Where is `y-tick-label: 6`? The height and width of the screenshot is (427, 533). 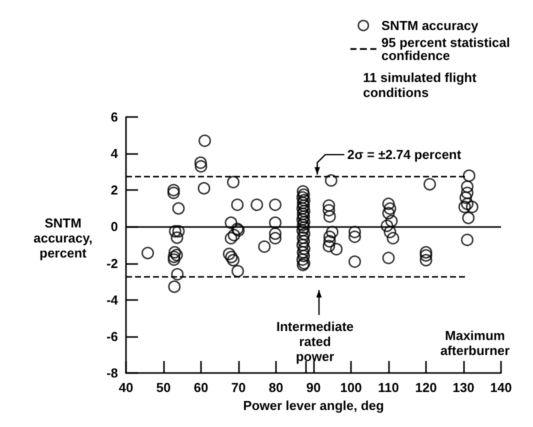 y-tick-label: 6 is located at coordinates (114, 117).